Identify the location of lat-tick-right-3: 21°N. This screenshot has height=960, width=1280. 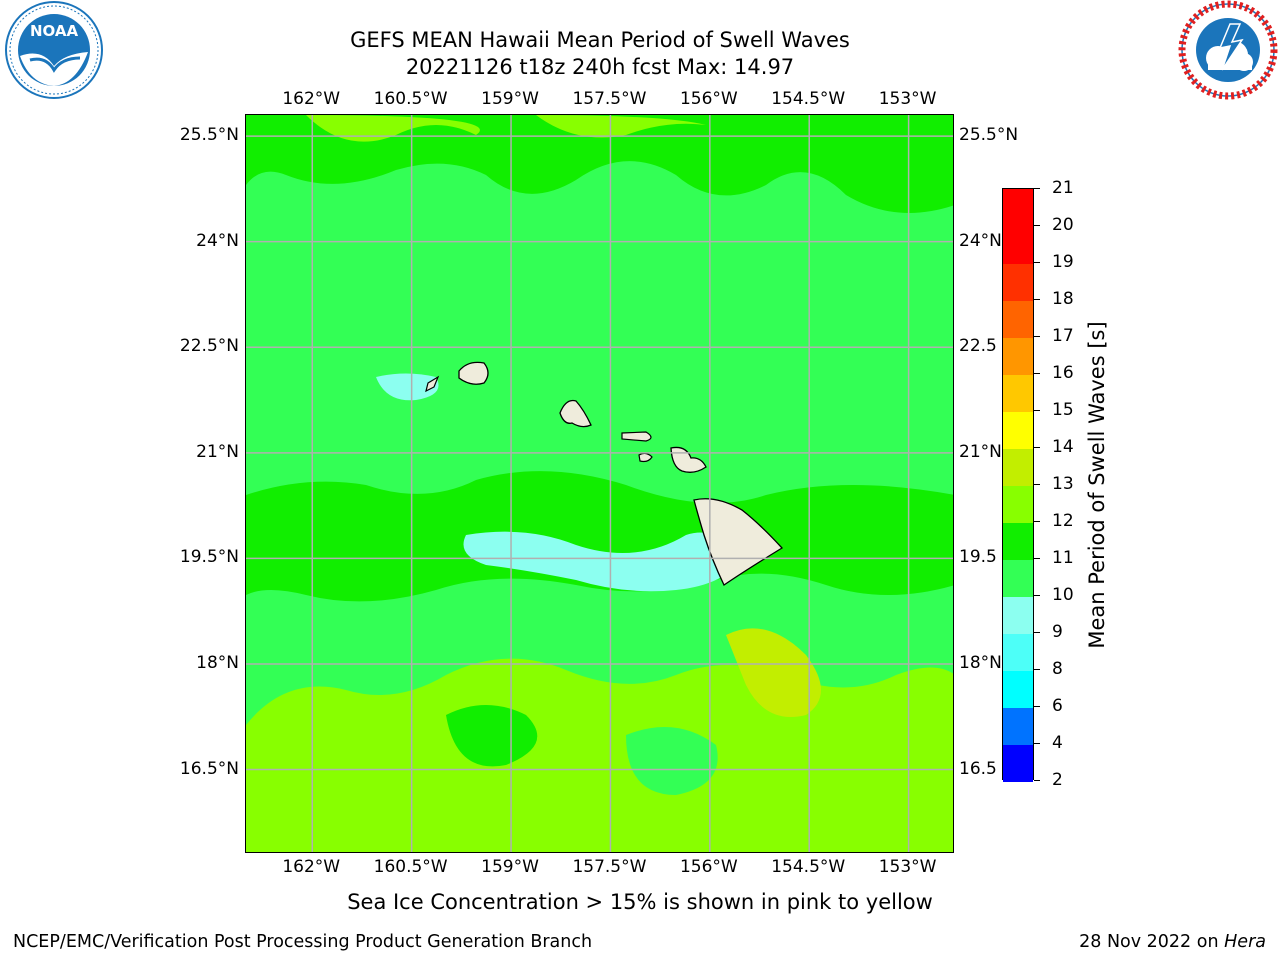
(980, 451).